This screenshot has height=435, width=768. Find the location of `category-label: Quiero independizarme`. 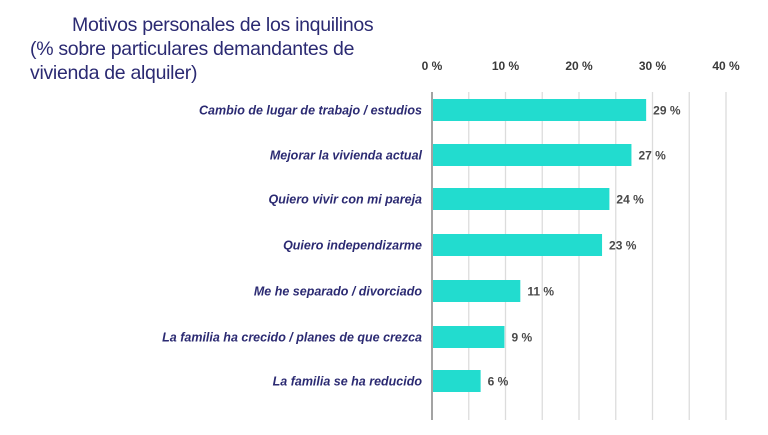

category-label: Quiero independizarme is located at coordinates (352, 246).